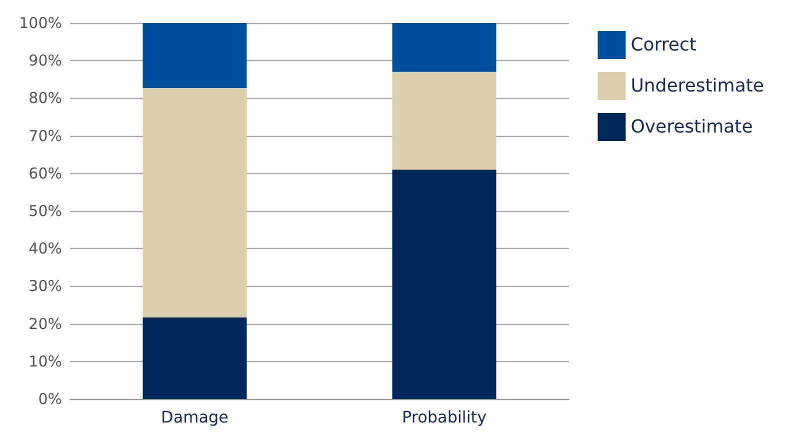 The width and height of the screenshot is (787, 437). Describe the element at coordinates (50, 399) in the screenshot. I see `y-tick-label: 0%` at that location.